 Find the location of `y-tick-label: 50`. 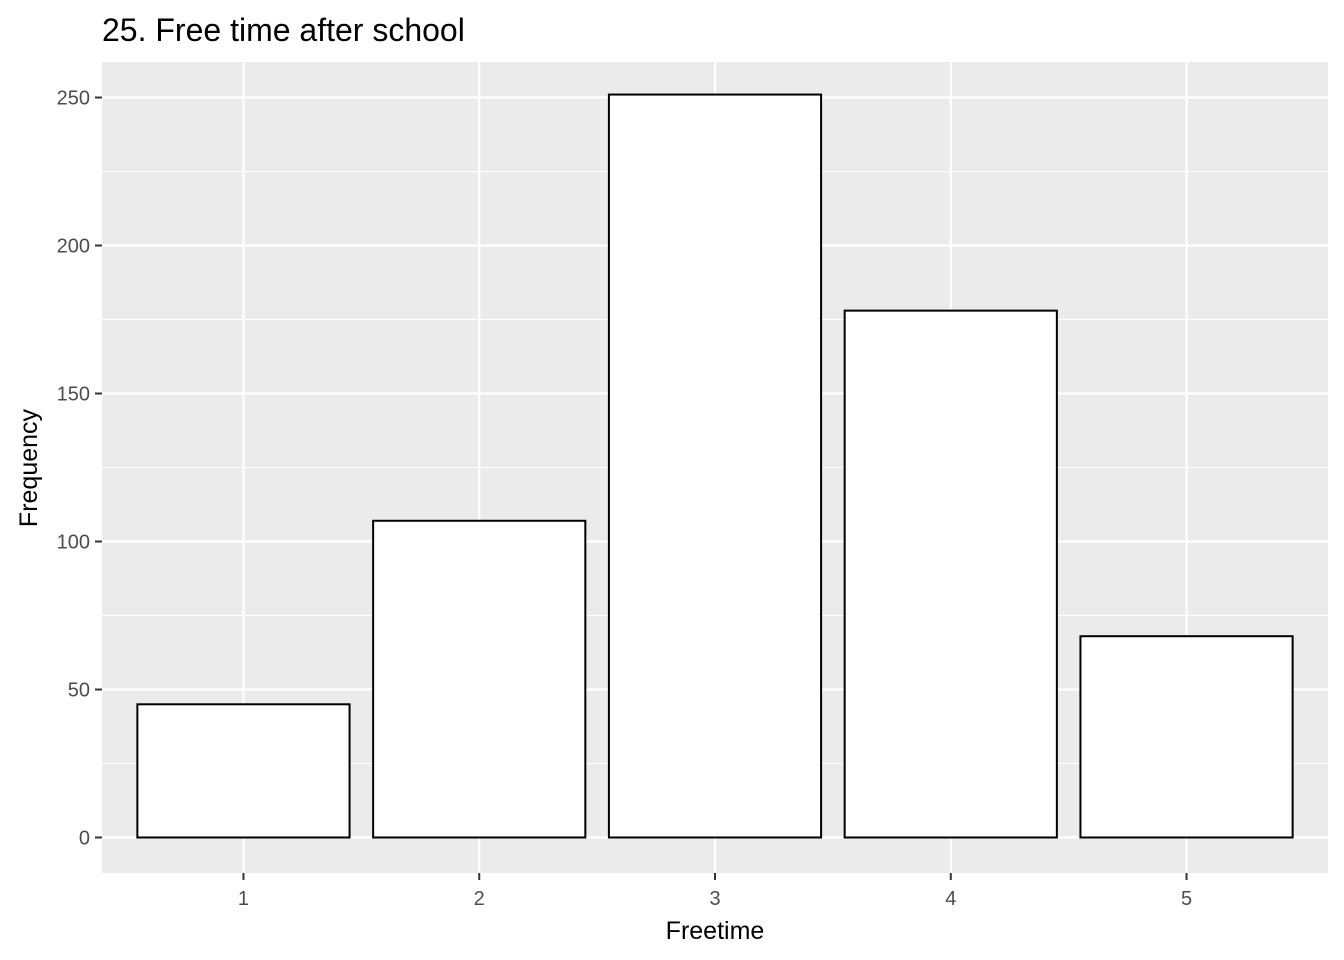

y-tick-label: 50 is located at coordinates (79, 690).